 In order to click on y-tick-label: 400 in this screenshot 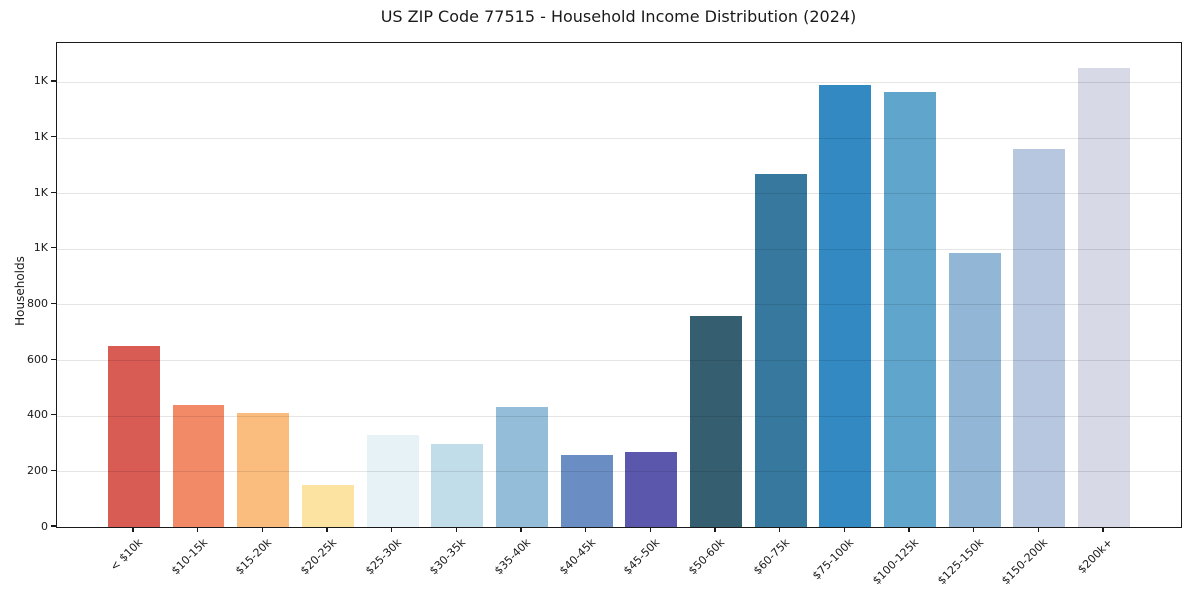, I will do `click(37, 415)`.